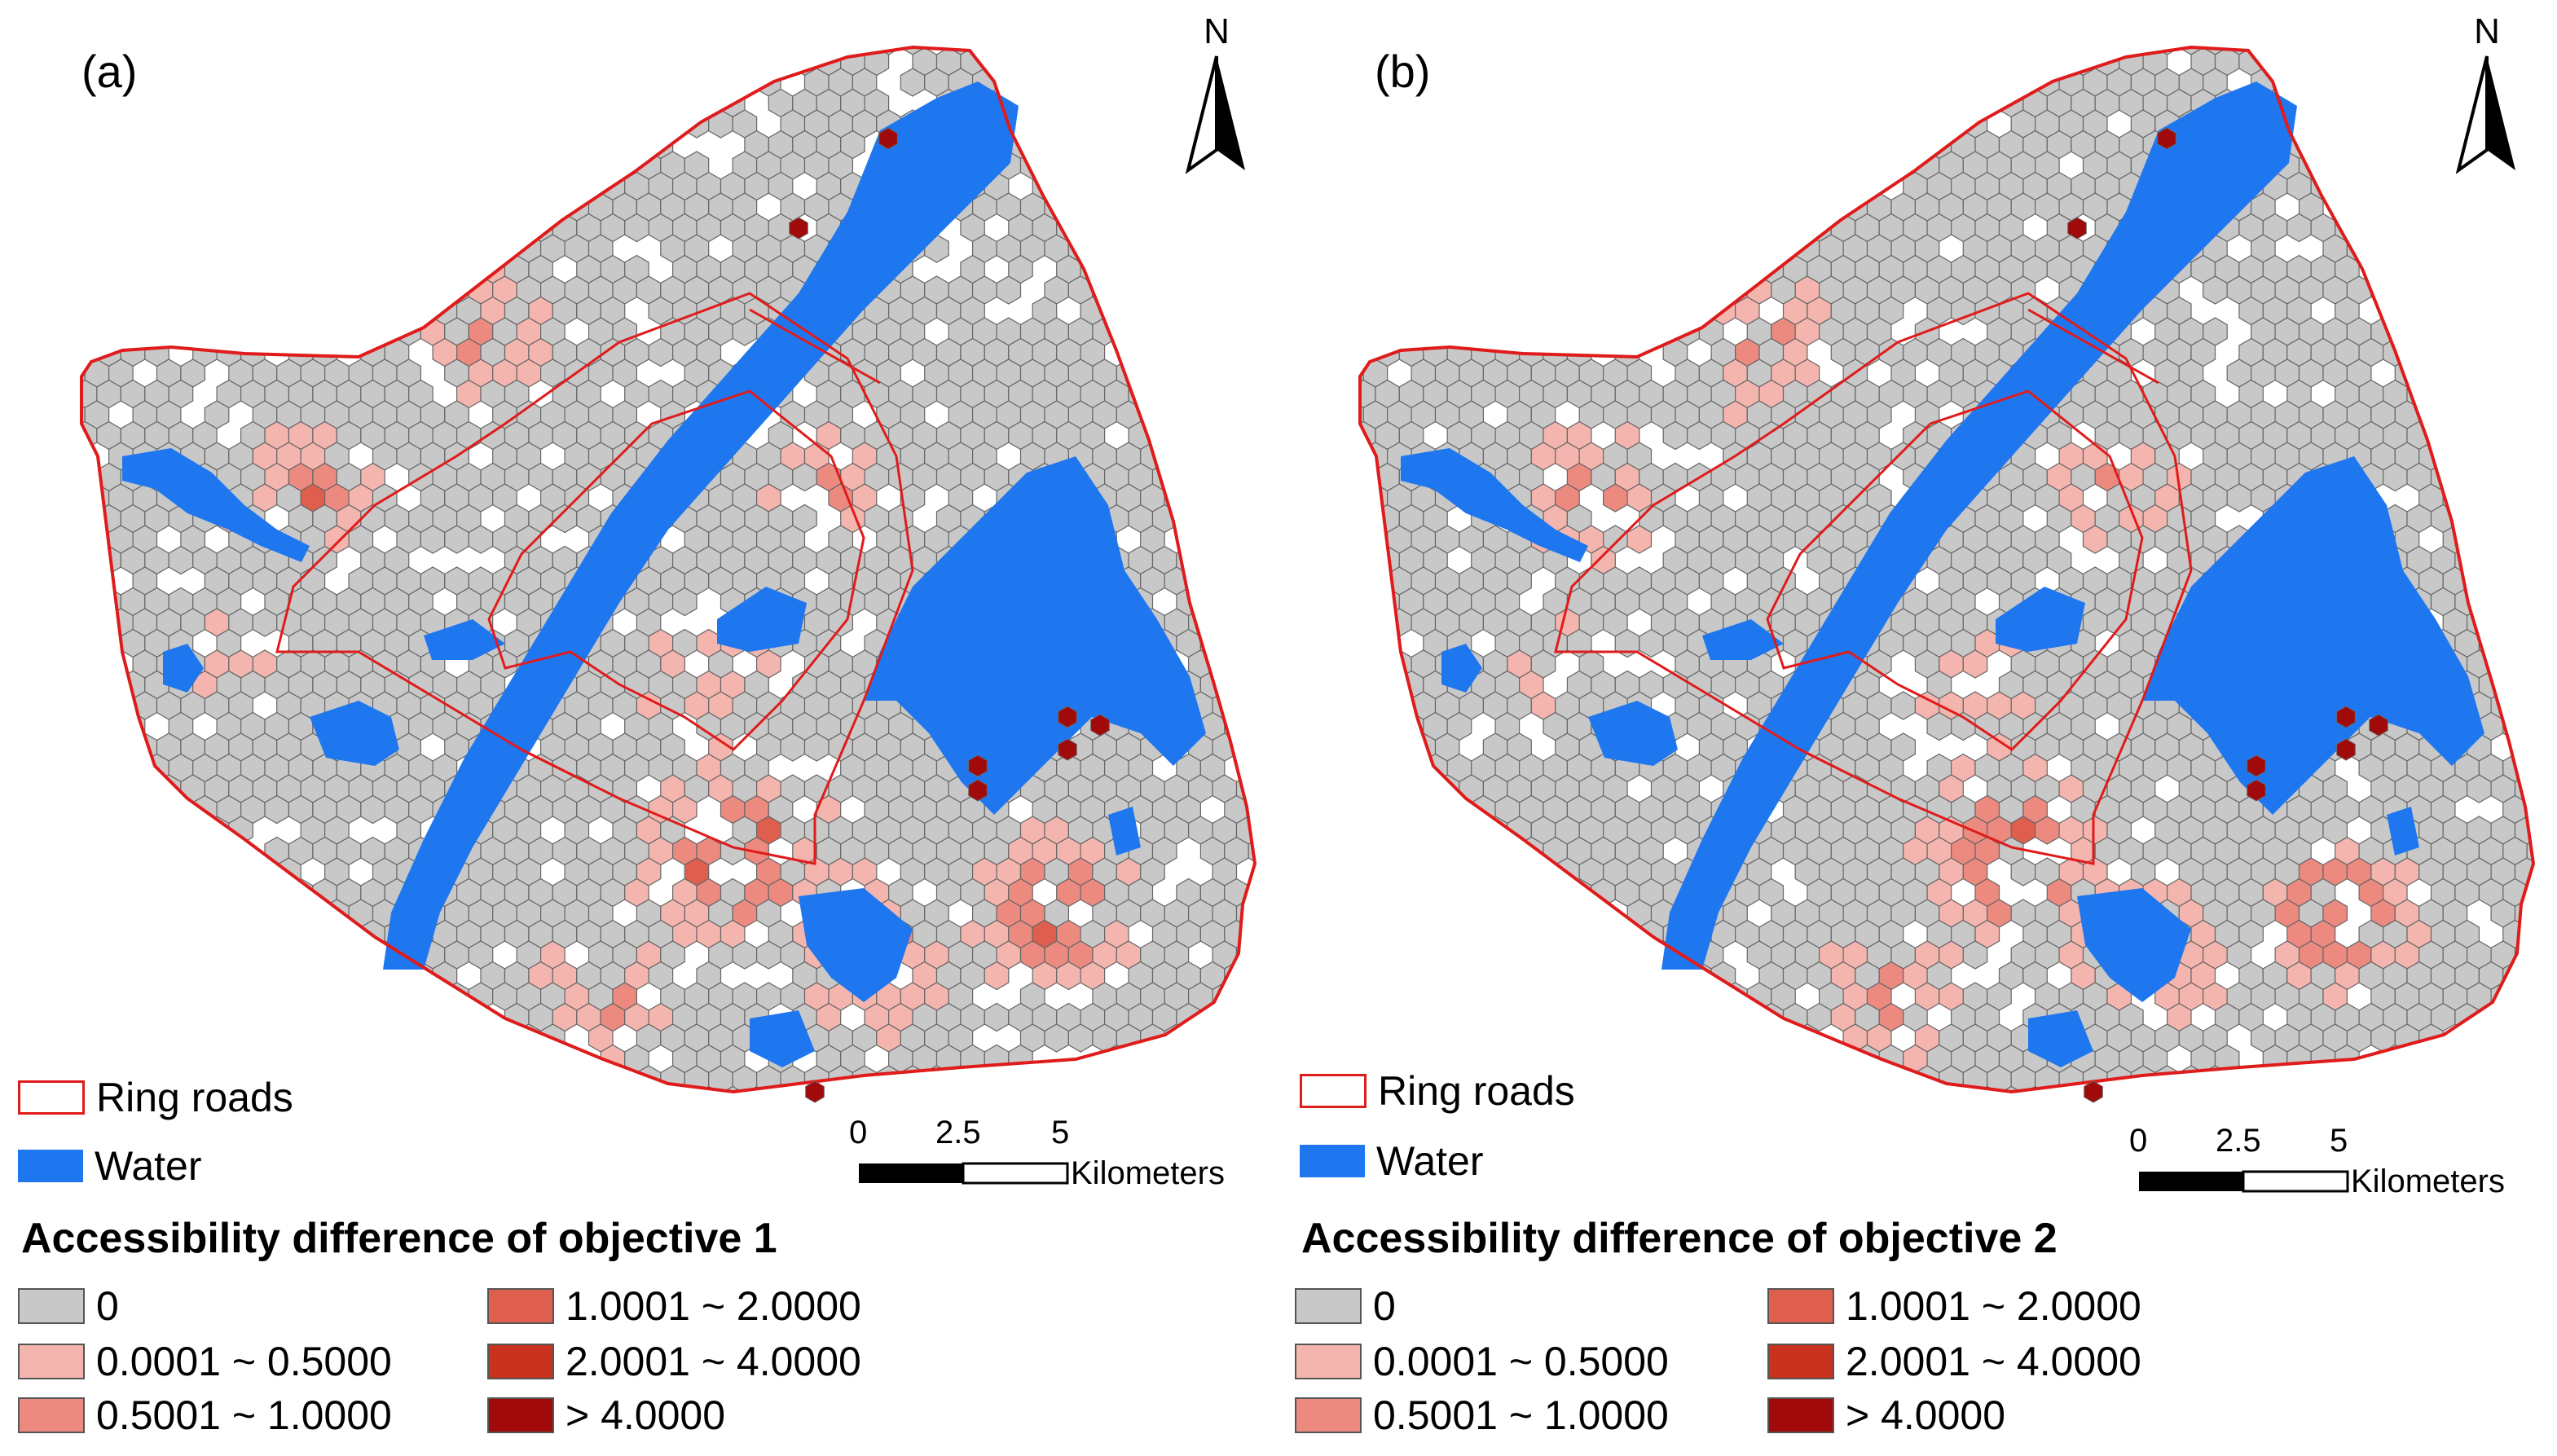 This screenshot has width=2557, height=1456. Describe the element at coordinates (1993, 1306) in the screenshot. I see `class-label: 1.0001 ~ 2.0000` at that location.